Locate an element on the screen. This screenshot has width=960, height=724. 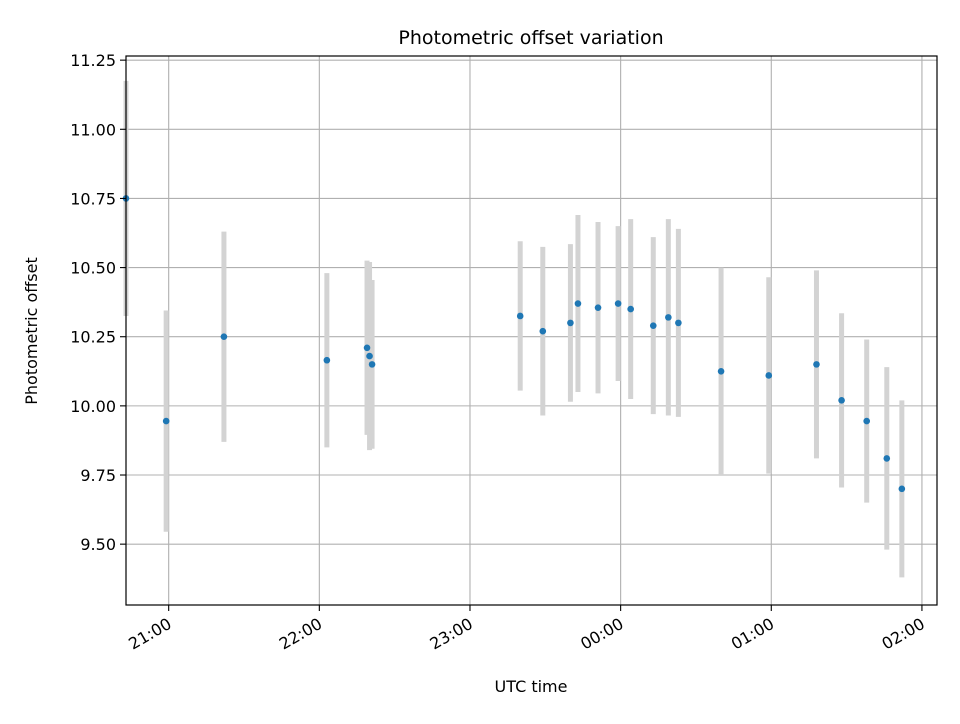
y-tick-label: 11.25 is located at coordinates (93, 60).